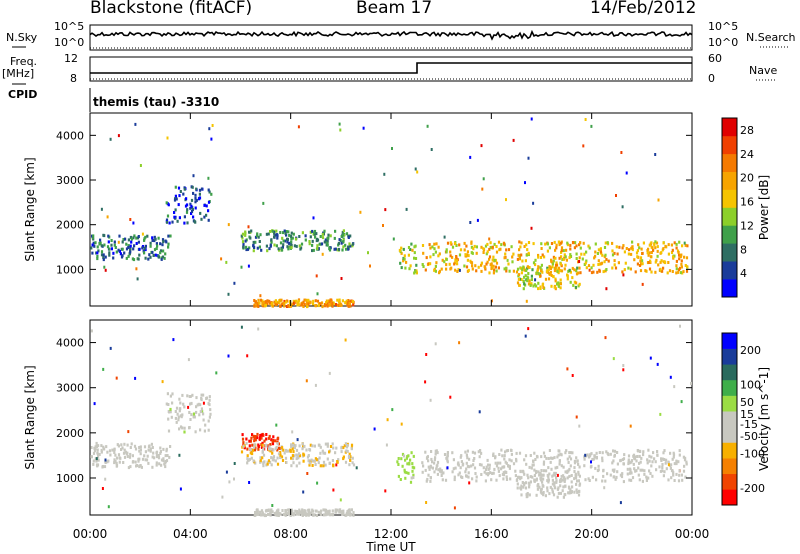 The width and height of the screenshot is (800, 554). What do you see at coordinates (23, 94) in the screenshot?
I see `cpid-label: CPID` at bounding box center [23, 94].